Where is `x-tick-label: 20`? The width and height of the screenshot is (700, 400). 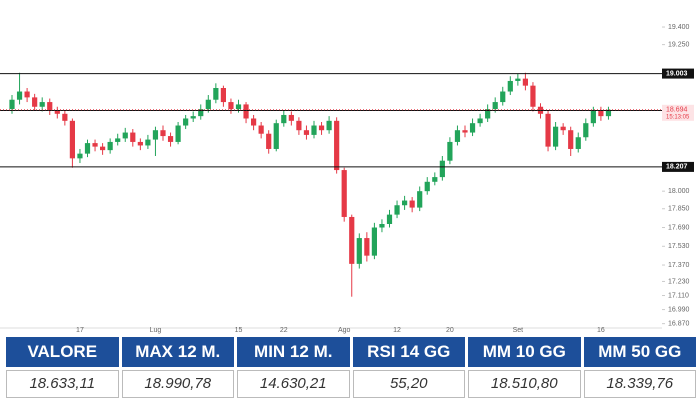 x-tick-label: 20 is located at coordinates (450, 330).